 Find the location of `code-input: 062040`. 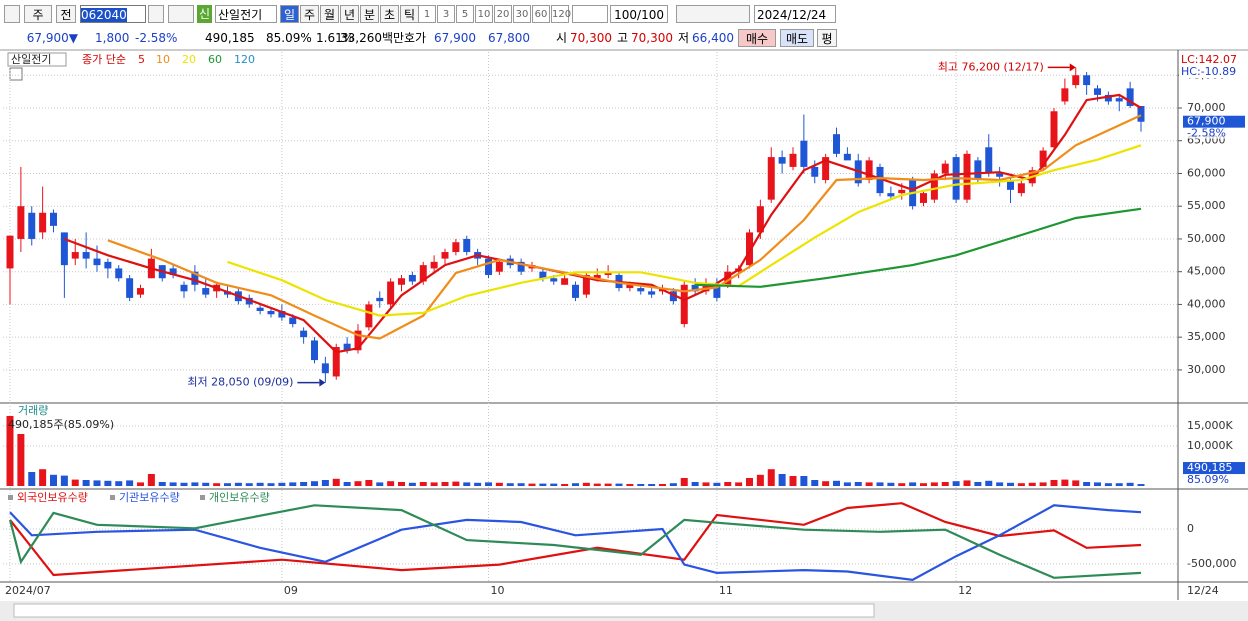

code-input: 062040 is located at coordinates (113, 14).